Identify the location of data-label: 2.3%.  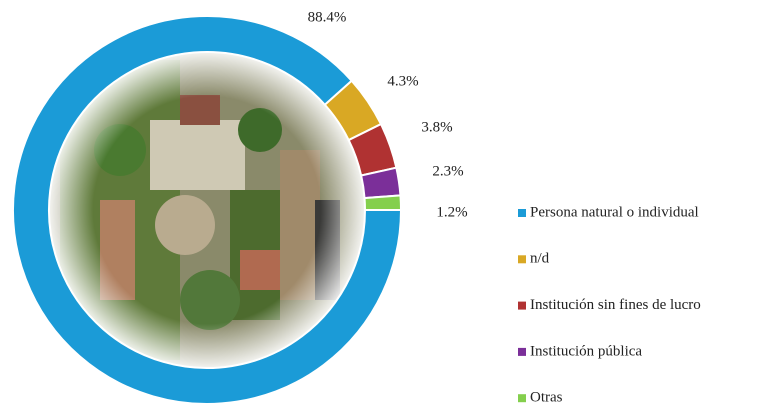
(447, 171).